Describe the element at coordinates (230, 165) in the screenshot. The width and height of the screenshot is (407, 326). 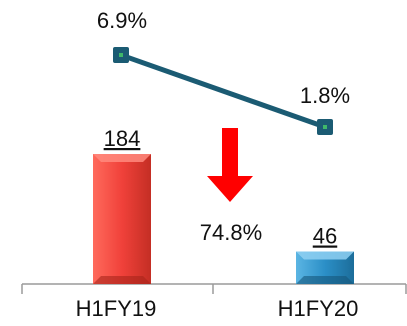
I see `decrease-arrow-icon` at that location.